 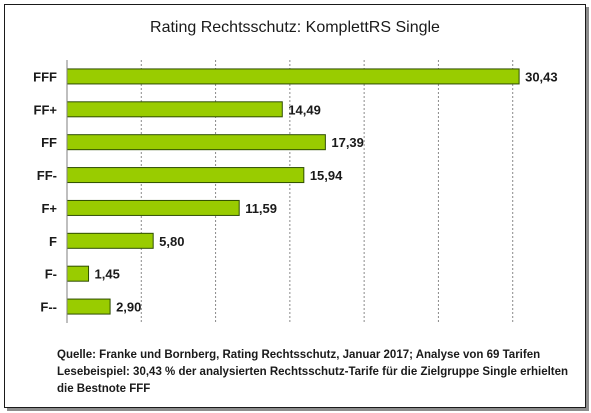 What do you see at coordinates (171, 241) in the screenshot?
I see `value-label: 5,80` at bounding box center [171, 241].